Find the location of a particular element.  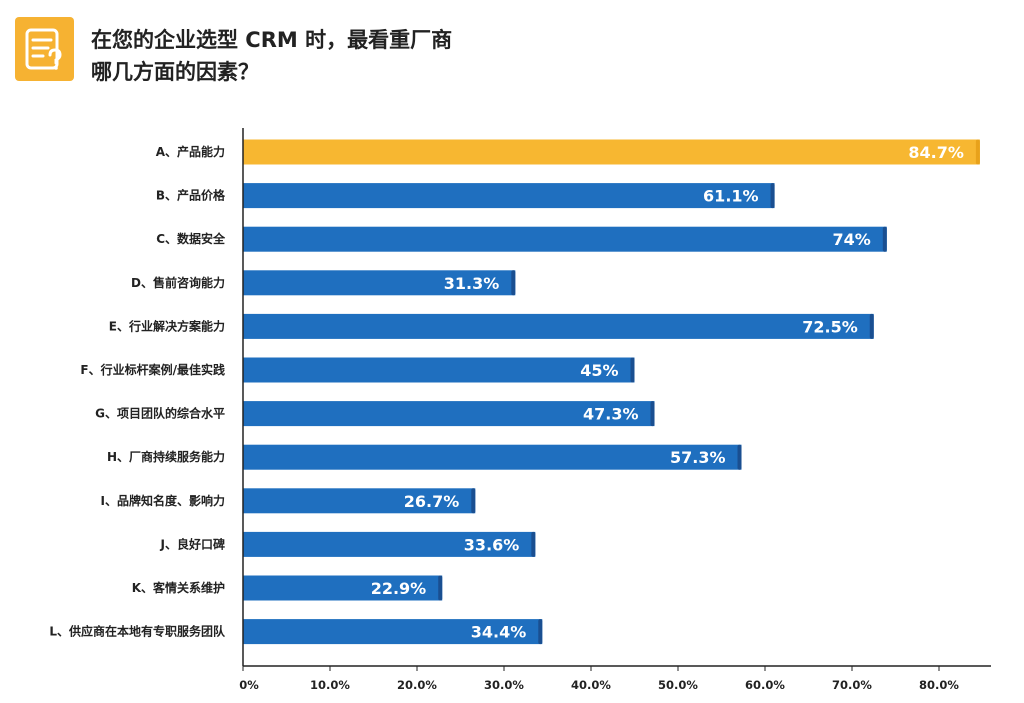

bar-group: F、行业标杆案例/最佳实践 45% is located at coordinates (357, 370).